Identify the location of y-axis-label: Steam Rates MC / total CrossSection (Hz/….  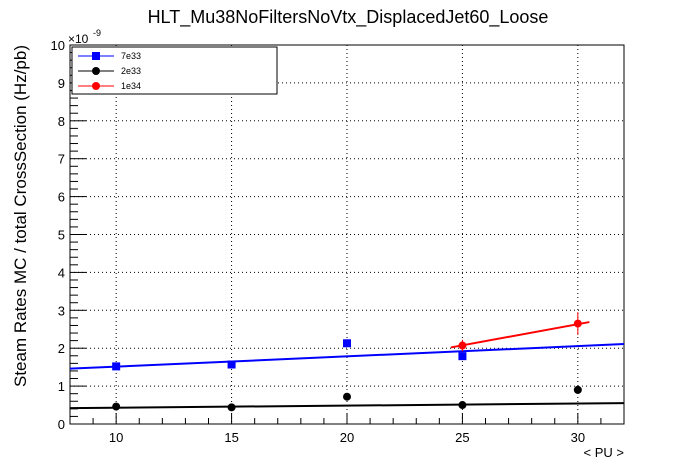
(20, 216).